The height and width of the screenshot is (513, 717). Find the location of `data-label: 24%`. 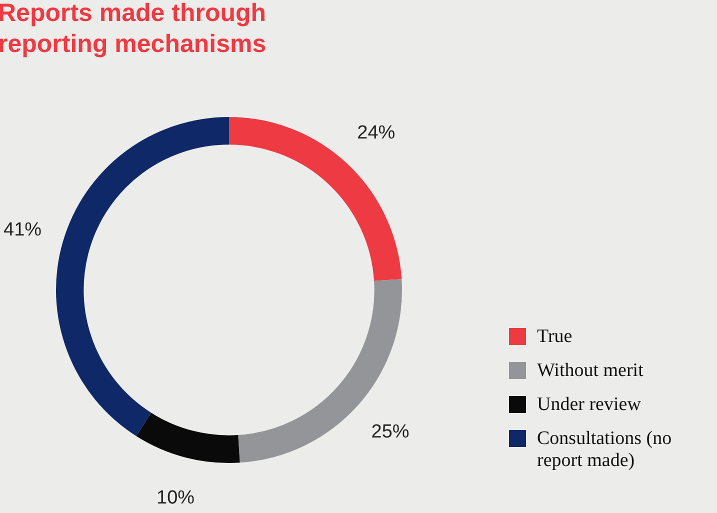

data-label: 24% is located at coordinates (376, 133).